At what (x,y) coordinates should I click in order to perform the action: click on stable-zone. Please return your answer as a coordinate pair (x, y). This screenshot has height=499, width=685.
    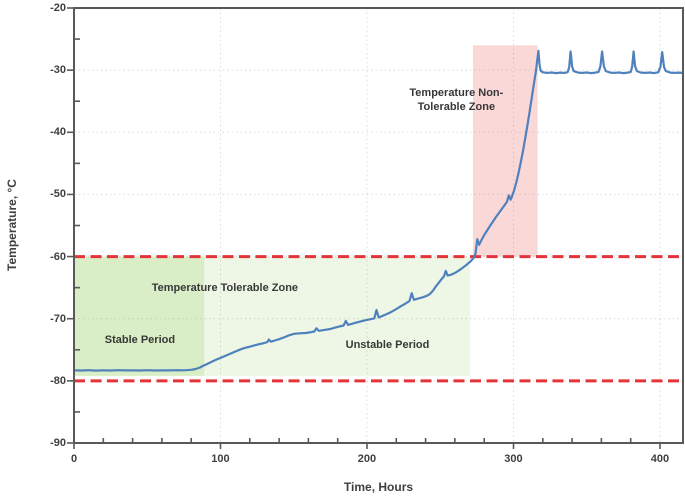
    Looking at the image, I should click on (139, 316).